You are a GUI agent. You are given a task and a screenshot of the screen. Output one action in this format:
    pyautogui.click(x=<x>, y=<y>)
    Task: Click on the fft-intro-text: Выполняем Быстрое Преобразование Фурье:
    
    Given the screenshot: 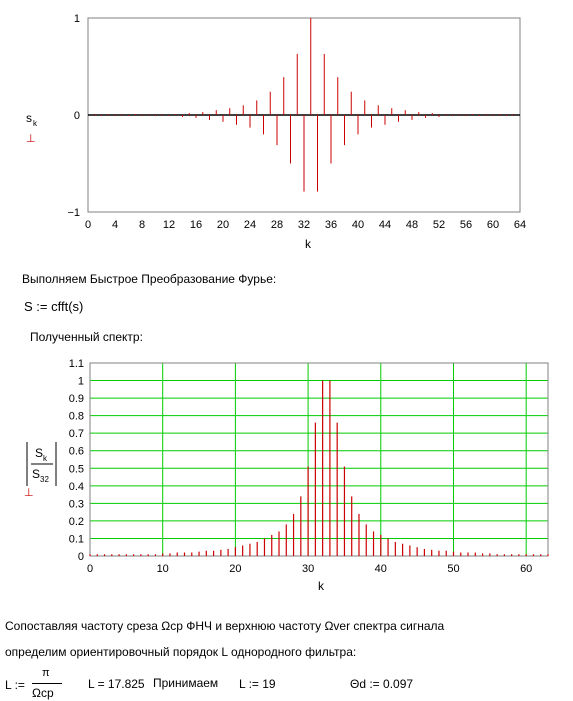 What is the action you would take?
    pyautogui.click(x=149, y=279)
    